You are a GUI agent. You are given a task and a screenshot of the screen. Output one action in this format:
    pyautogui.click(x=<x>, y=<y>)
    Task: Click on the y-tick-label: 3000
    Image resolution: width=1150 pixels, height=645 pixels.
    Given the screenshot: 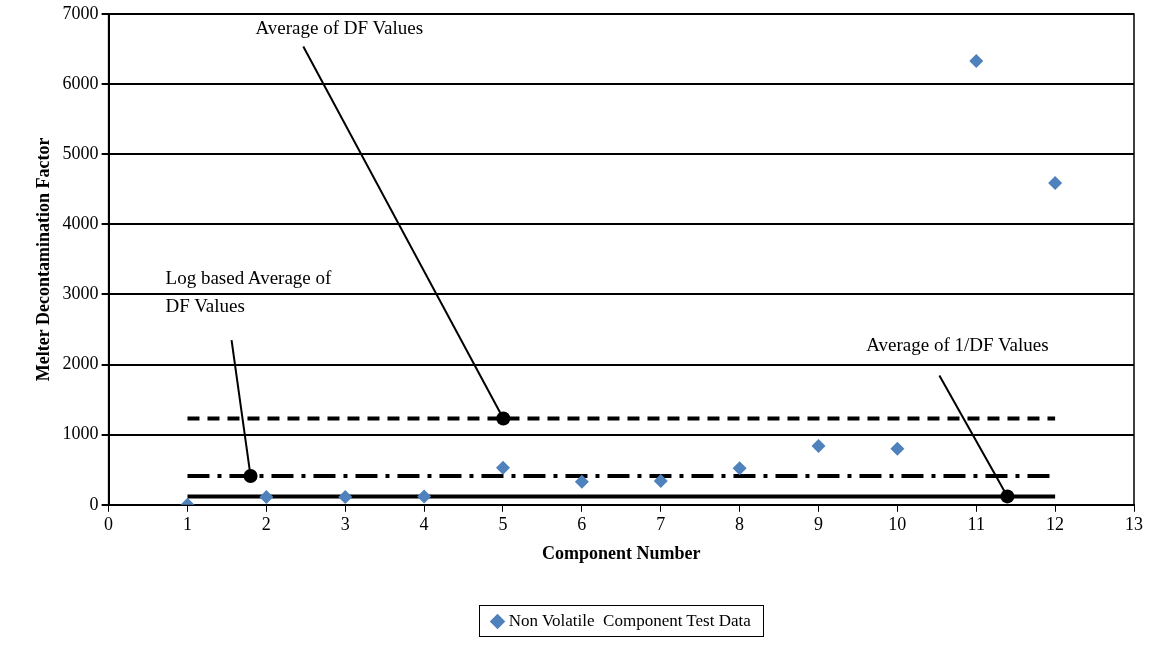 What is the action you would take?
    pyautogui.click(x=80, y=293)
    